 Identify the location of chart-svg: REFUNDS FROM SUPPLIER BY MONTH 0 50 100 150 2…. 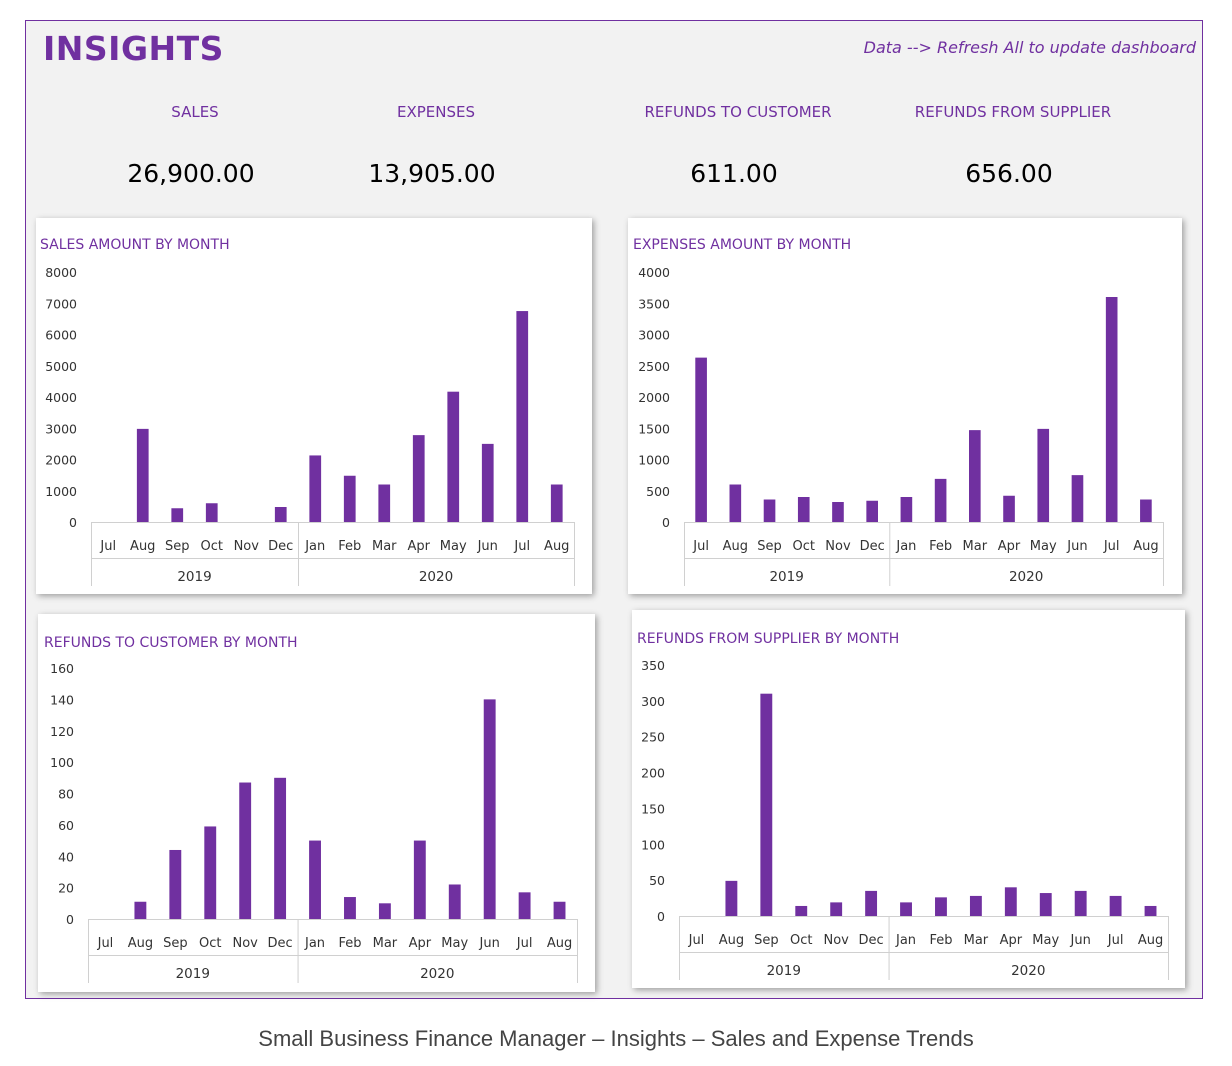
(903, 805).